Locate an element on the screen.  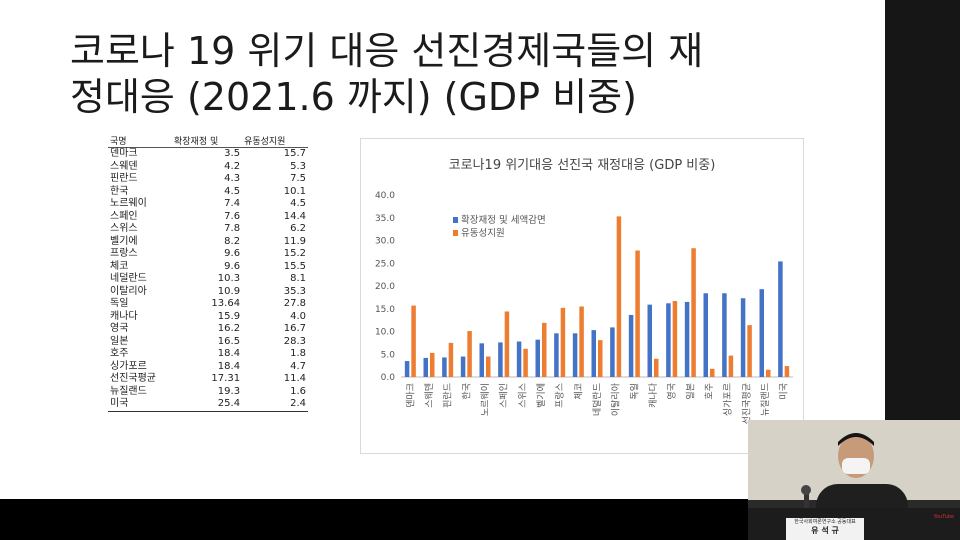
y-tick-label: 20.0 is located at coordinates (385, 287).